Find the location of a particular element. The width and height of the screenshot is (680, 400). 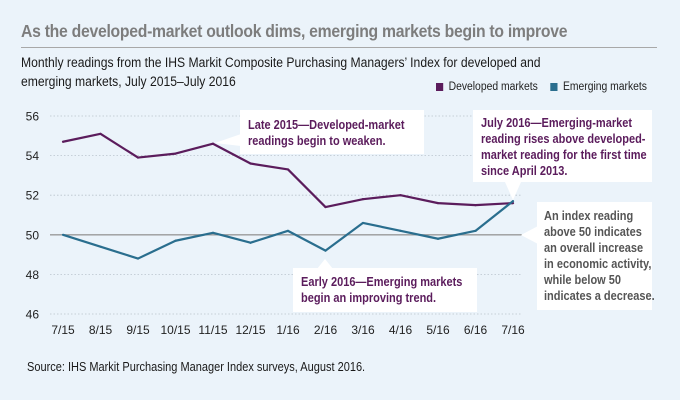

annotation-line: Late 2015—Developed-market is located at coordinates (326, 125).